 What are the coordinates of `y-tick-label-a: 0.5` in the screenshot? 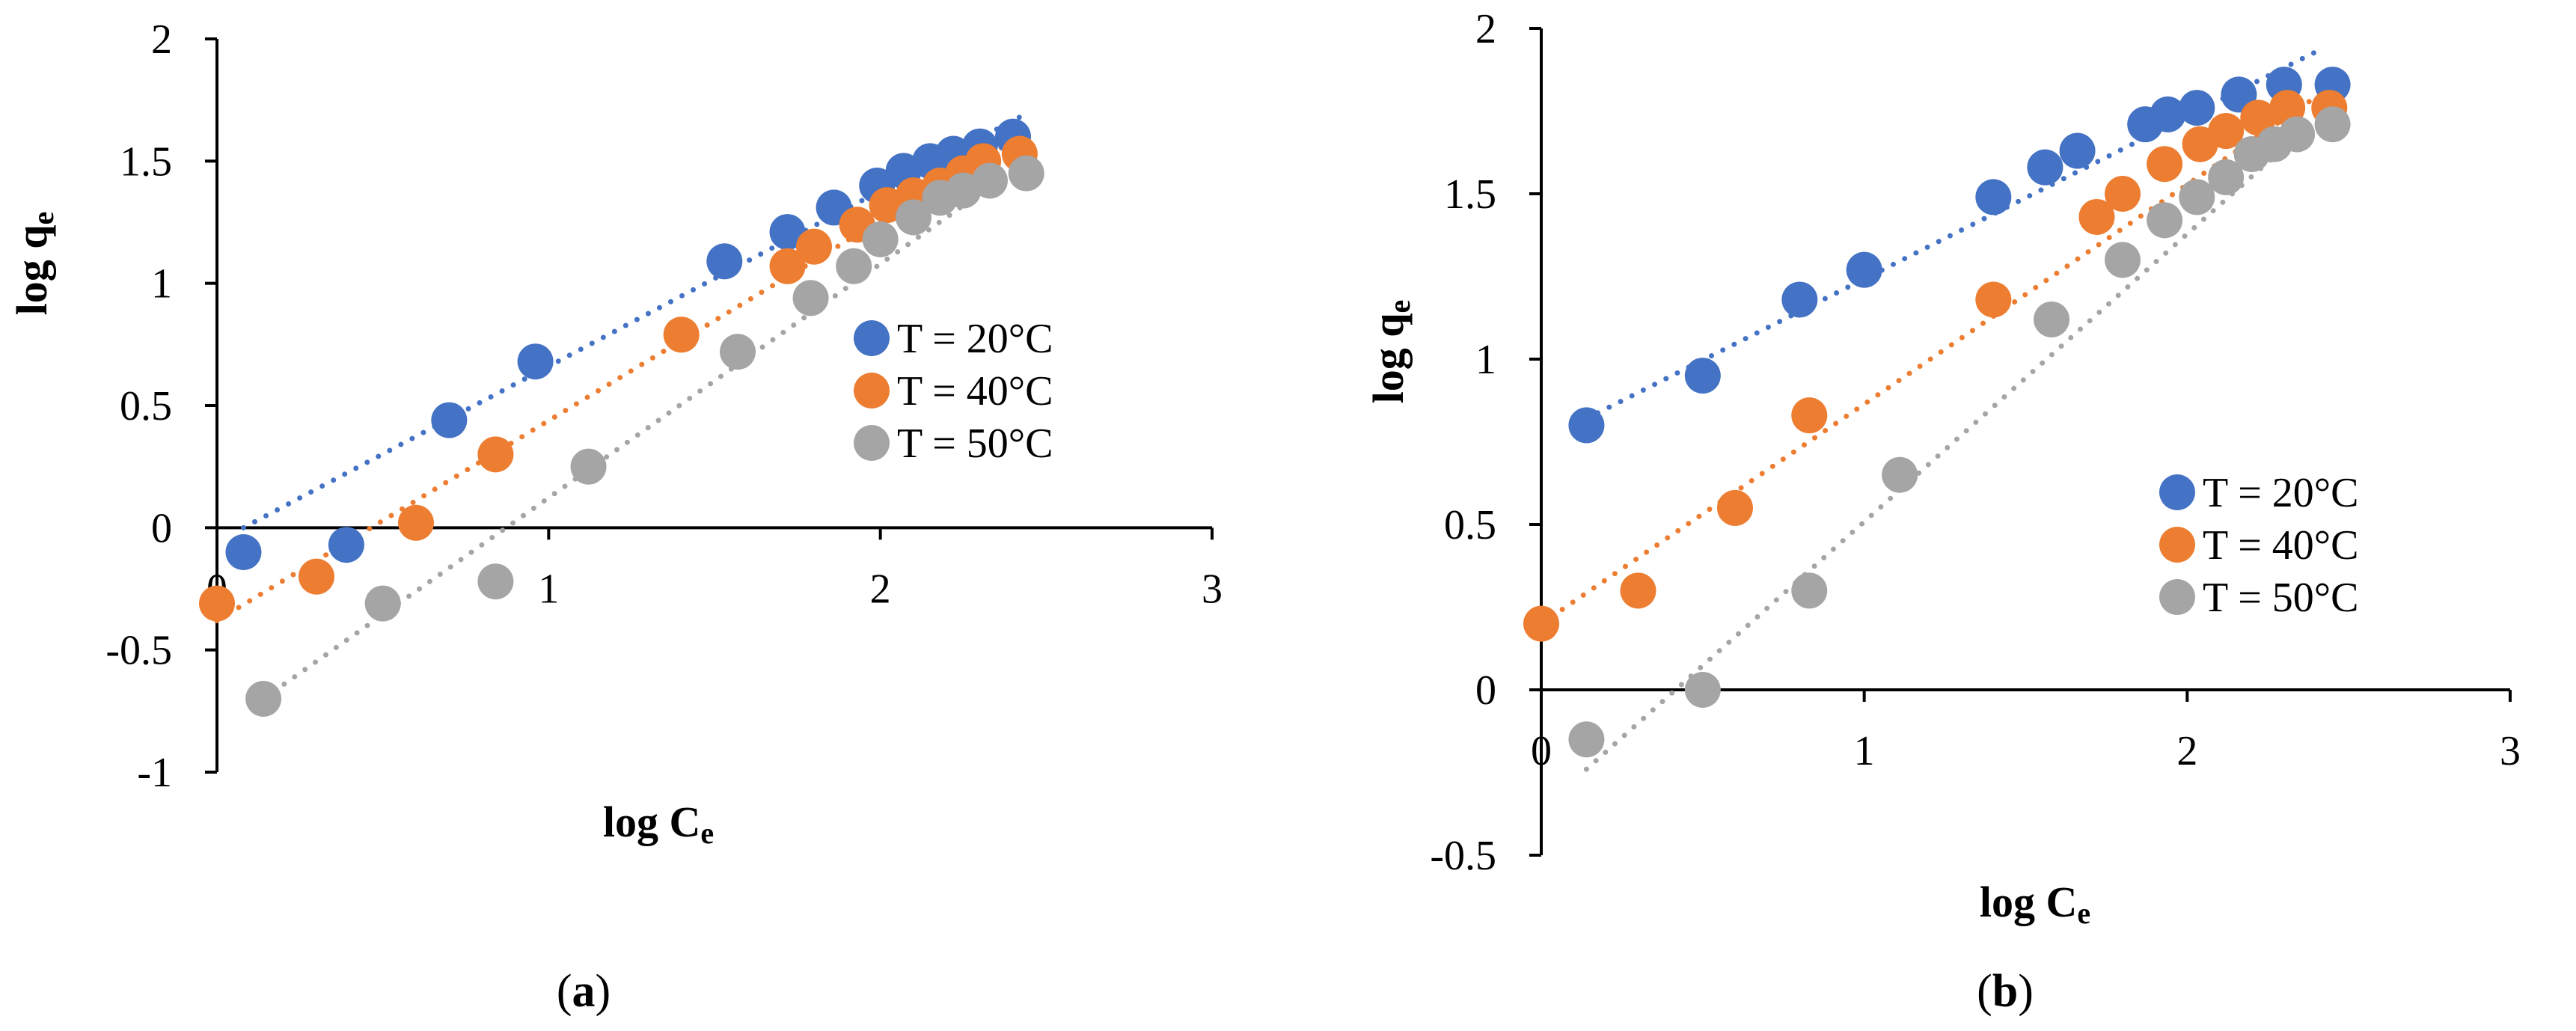 It's located at (146, 406).